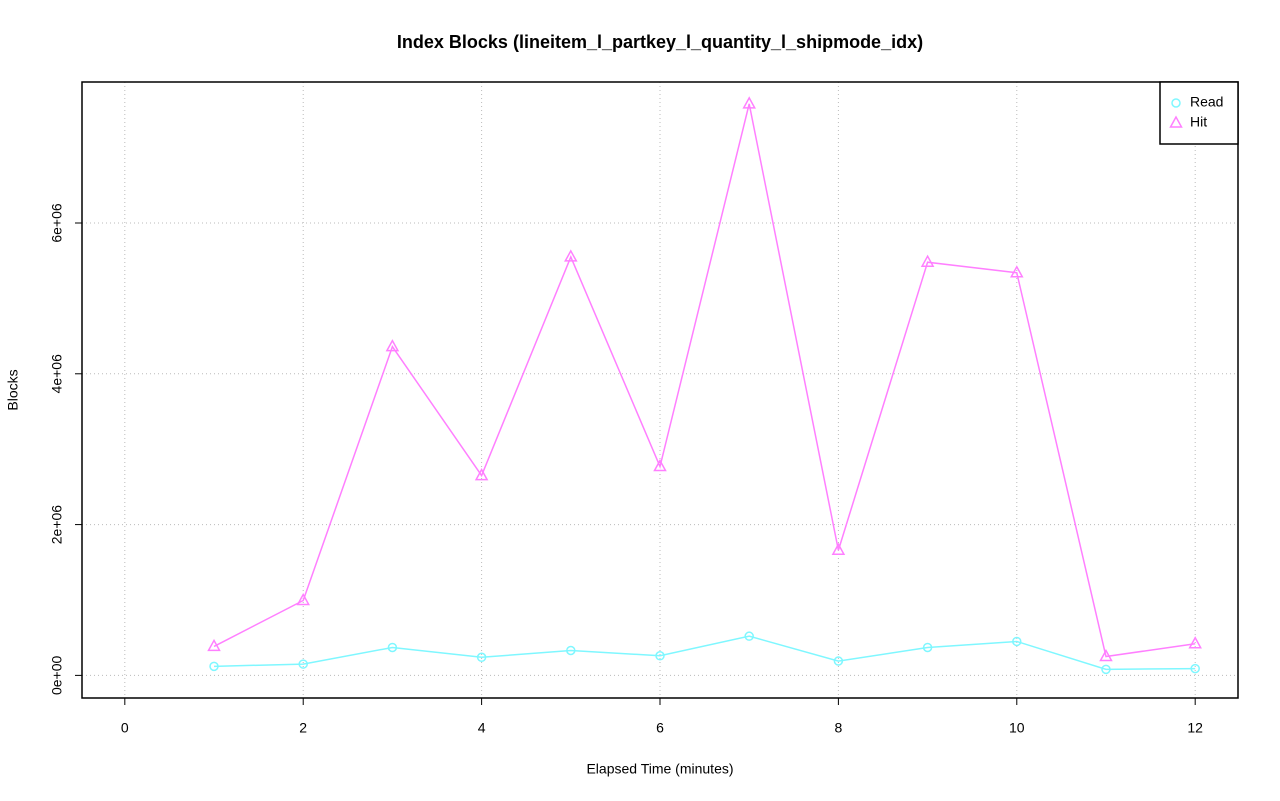 The image size is (1280, 801). I want to click on x-tick-label: 0, so click(125, 728).